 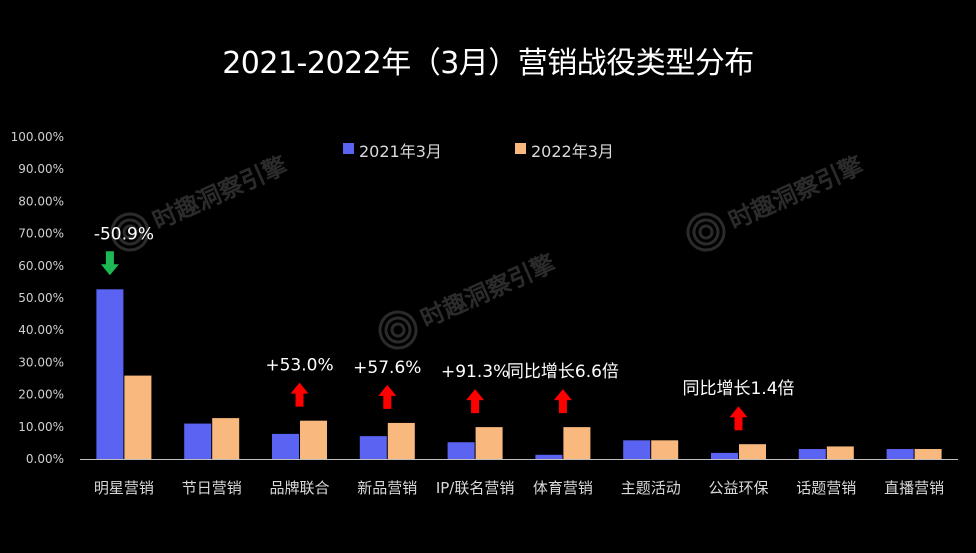 I want to click on annotation-label: -50.9%, so click(x=124, y=234).